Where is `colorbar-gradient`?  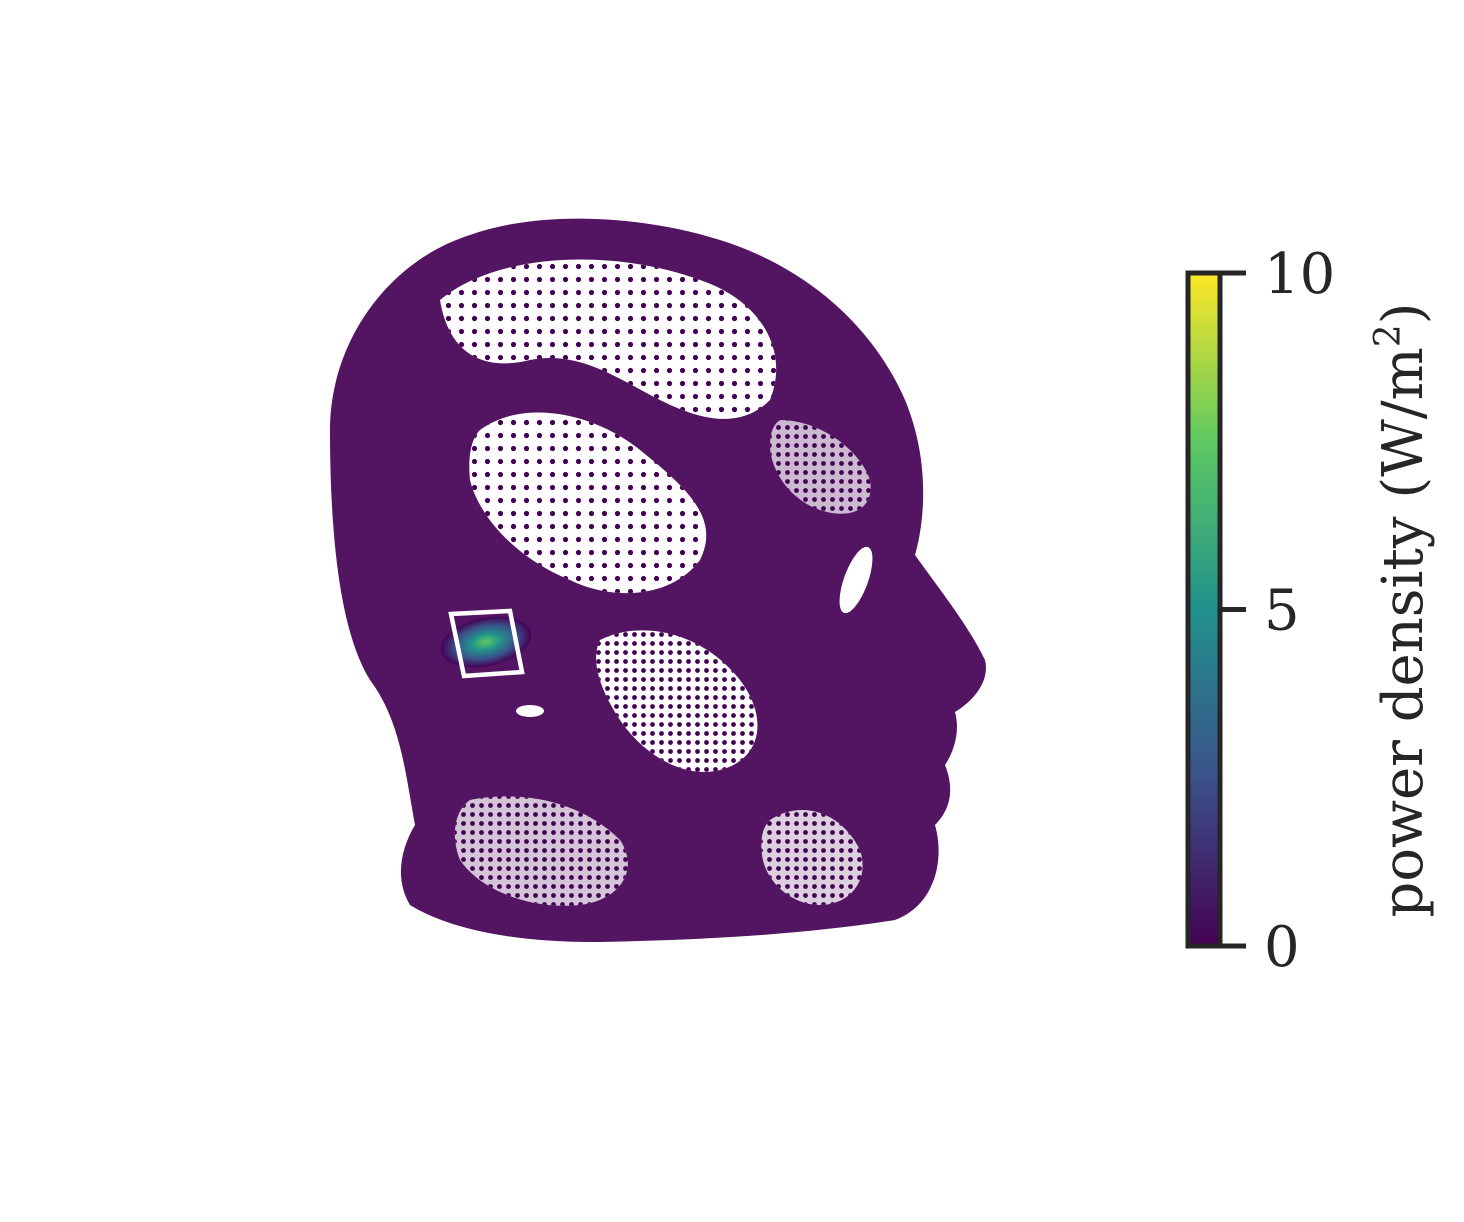 colorbar-gradient is located at coordinates (1204, 609).